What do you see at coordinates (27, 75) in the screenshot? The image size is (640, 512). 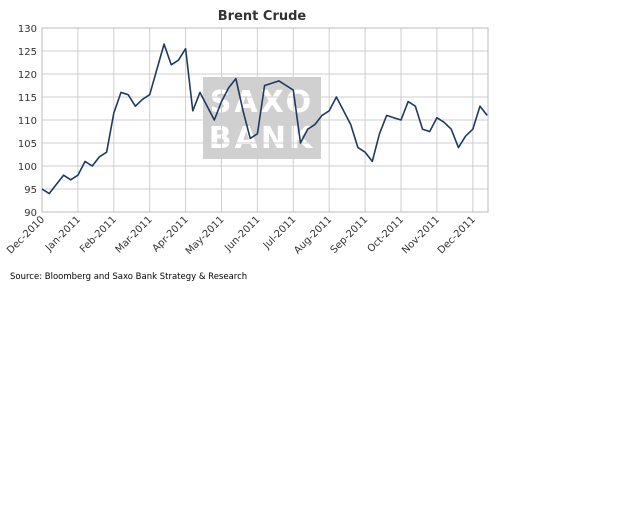 I see `y-tick-label: 120` at bounding box center [27, 75].